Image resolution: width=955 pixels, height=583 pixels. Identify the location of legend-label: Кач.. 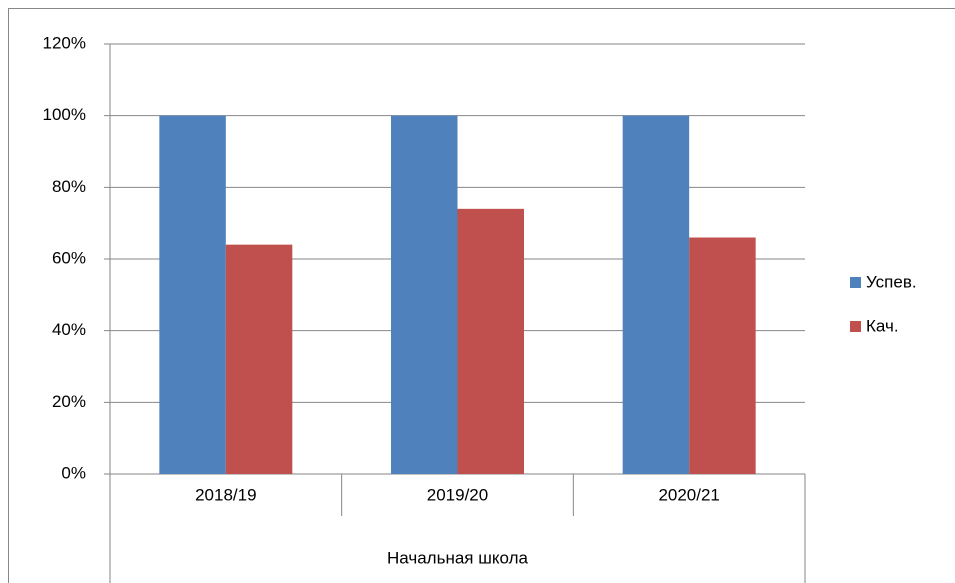
(882, 325).